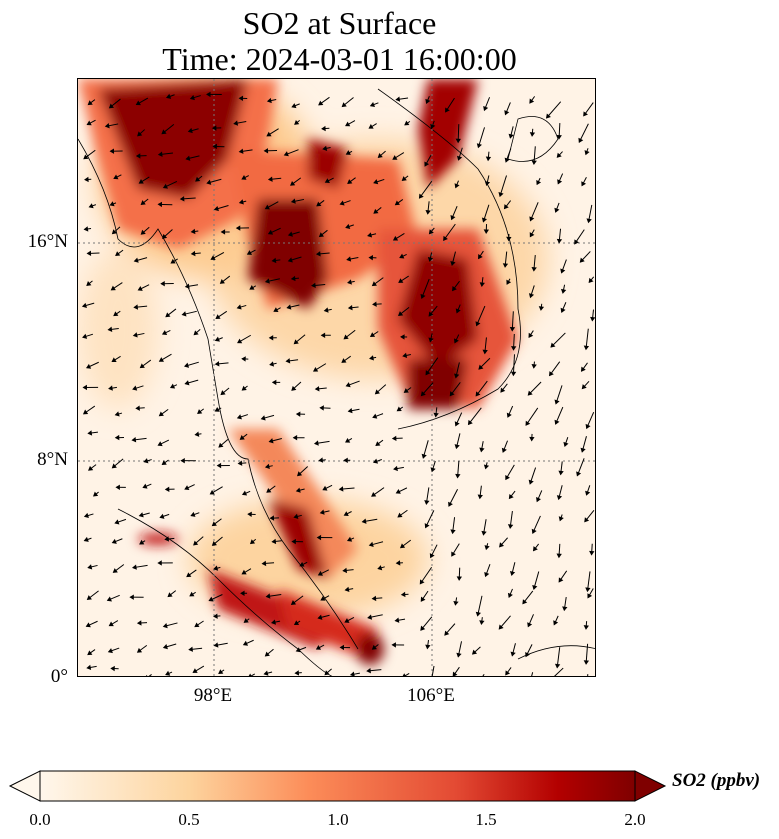 This screenshot has width=779, height=839. I want to click on colorbar-gradient, so click(337, 786).